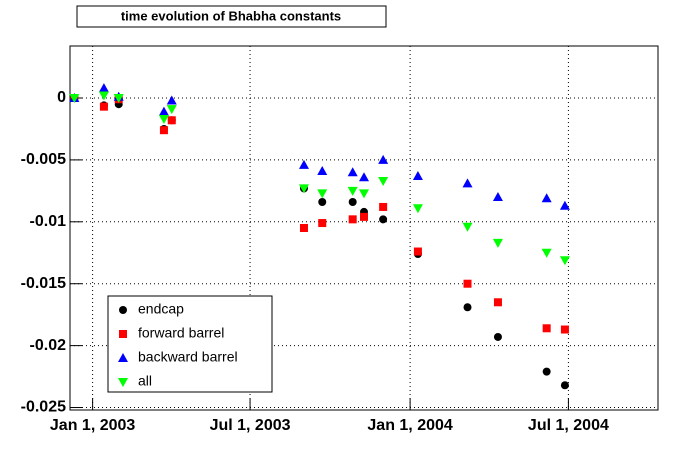 This screenshot has width=694, height=458. What do you see at coordinates (61, 97) in the screenshot?
I see `y-tick-label: 0` at bounding box center [61, 97].